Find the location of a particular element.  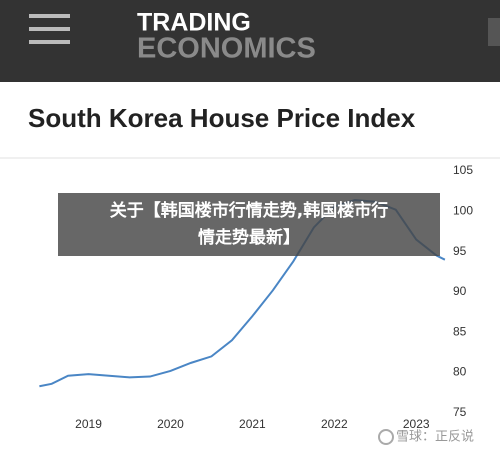

y-tick-label: 90 is located at coordinates (460, 291).